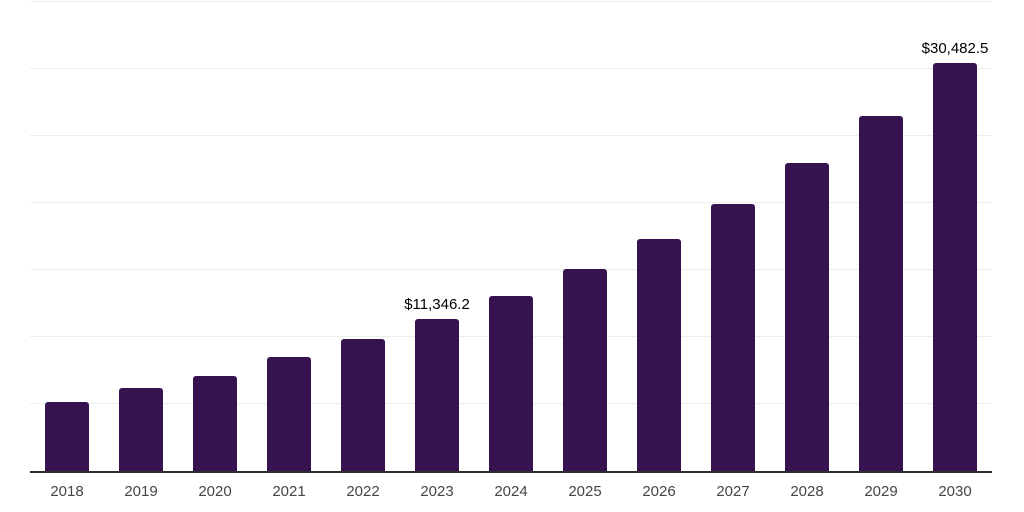 The height and width of the screenshot is (512, 1024). I want to click on x-axis-label-2030: 2030, so click(955, 491).